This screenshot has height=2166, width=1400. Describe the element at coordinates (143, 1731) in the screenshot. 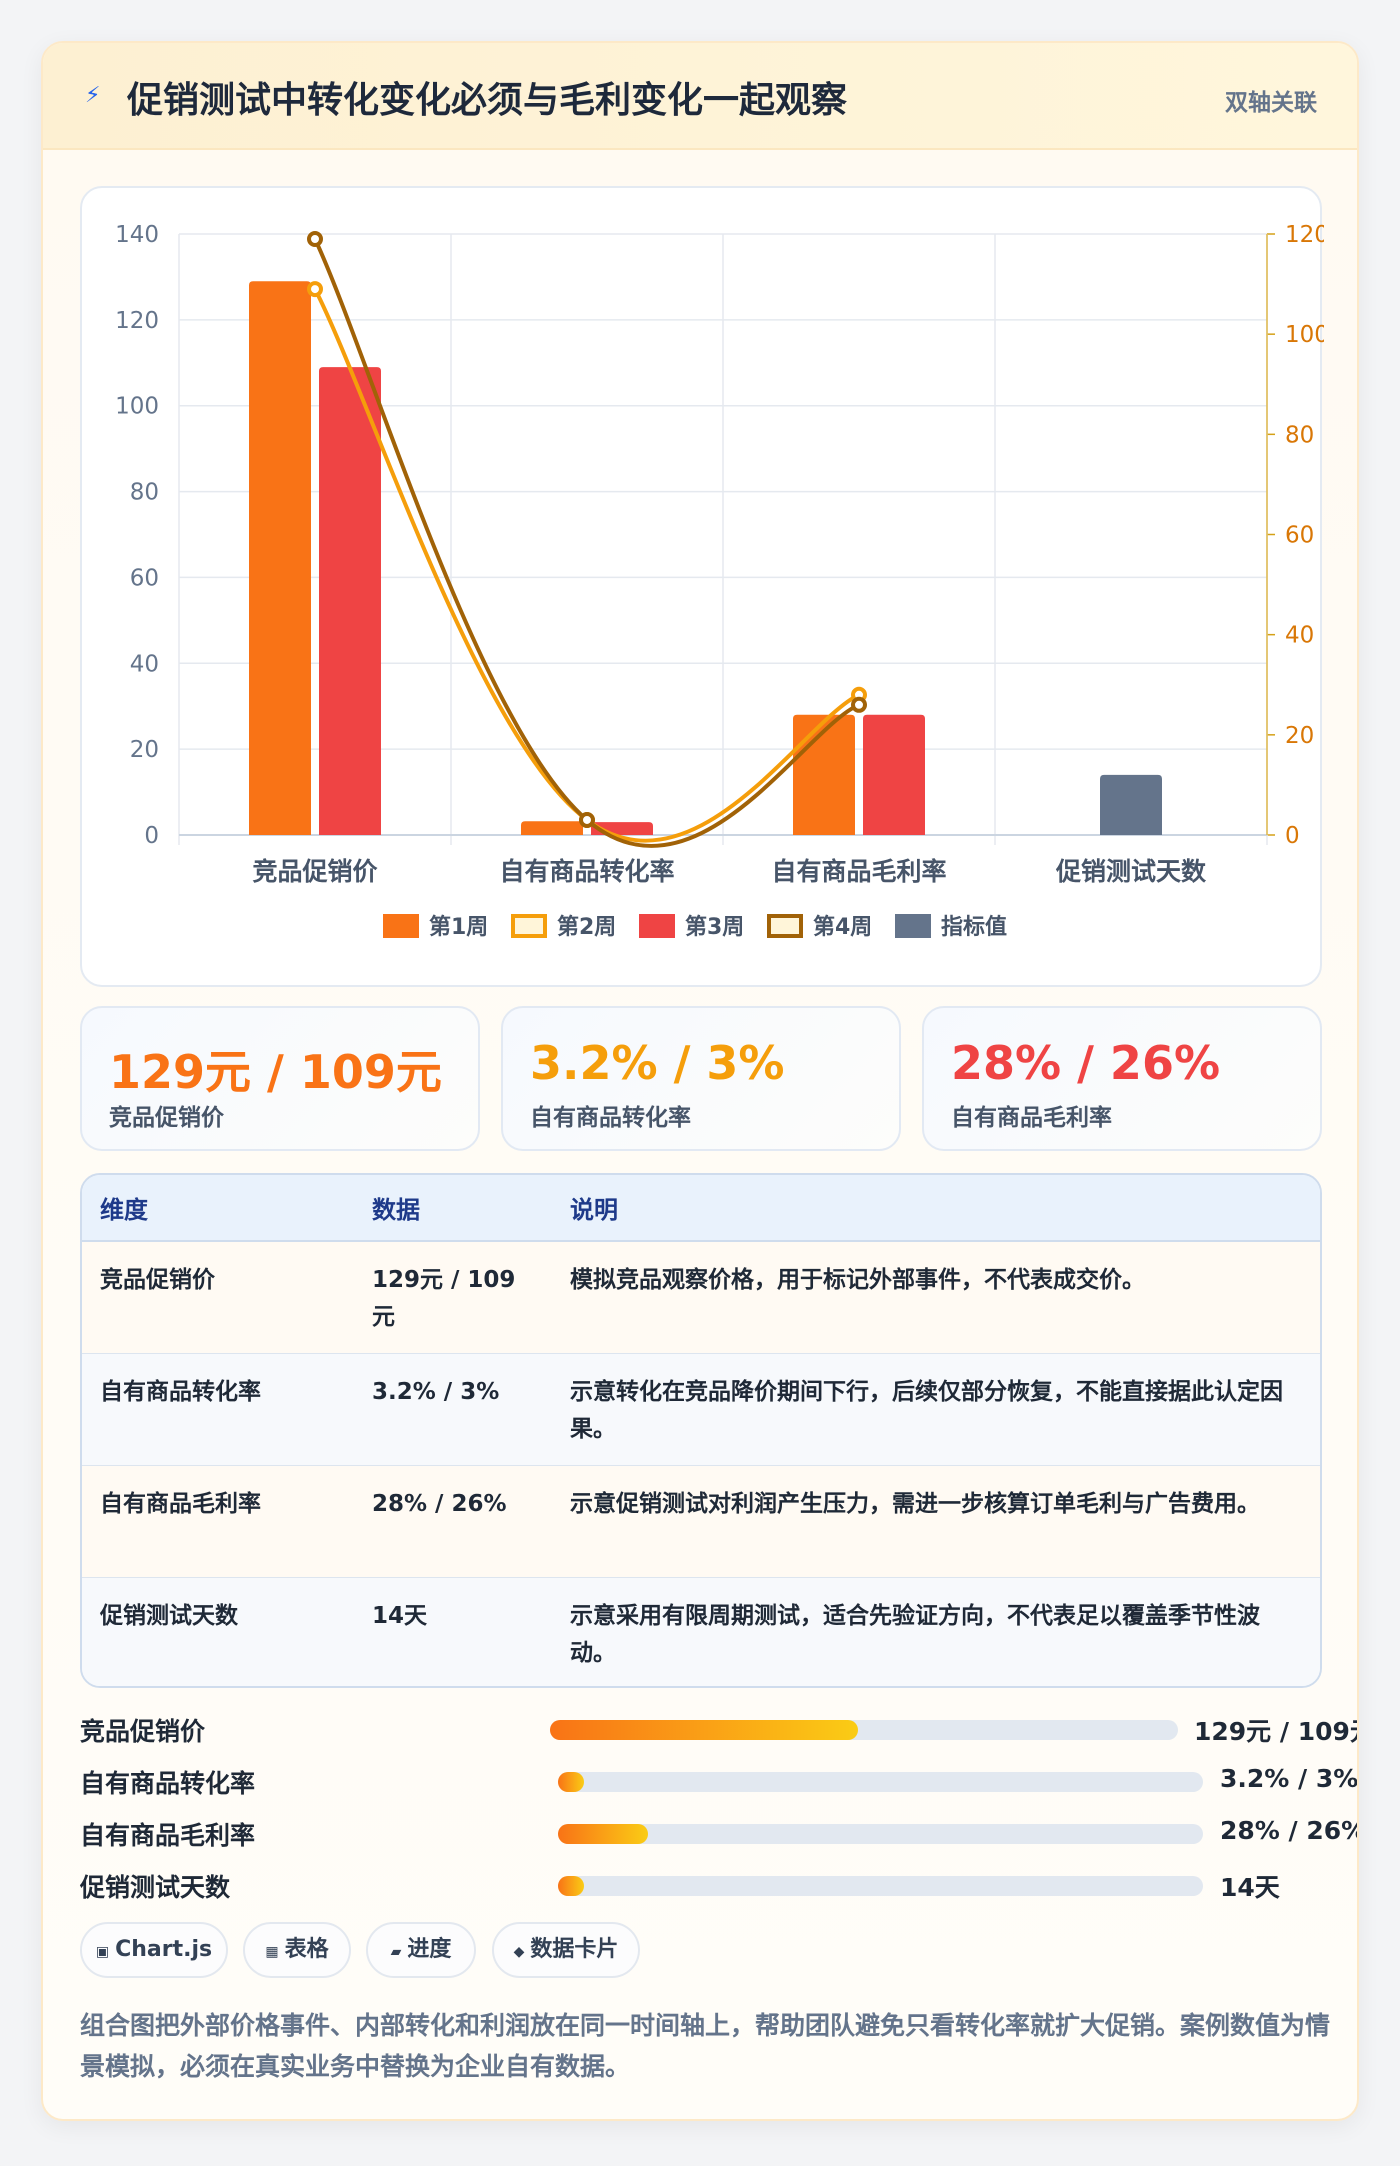

I see `progress-label: 竞品促销价` at that location.